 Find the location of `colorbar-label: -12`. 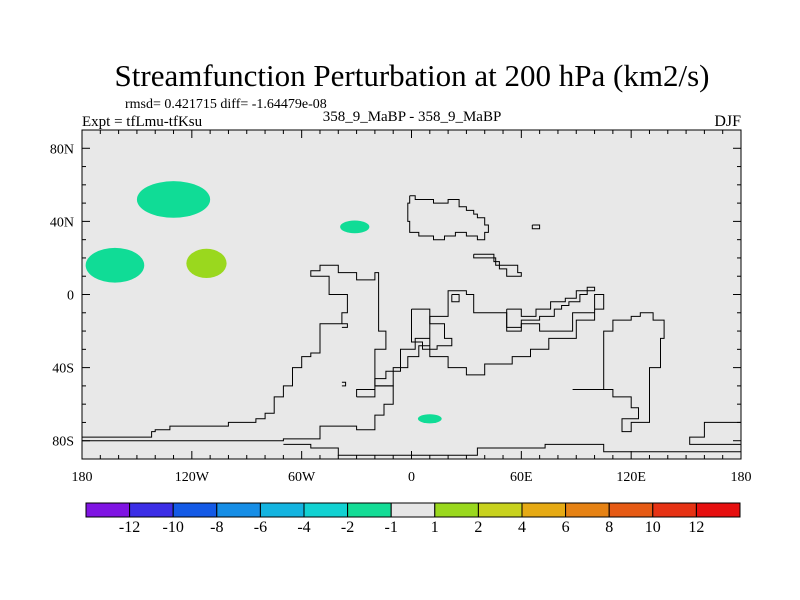

colorbar-label: -12 is located at coordinates (129, 527).